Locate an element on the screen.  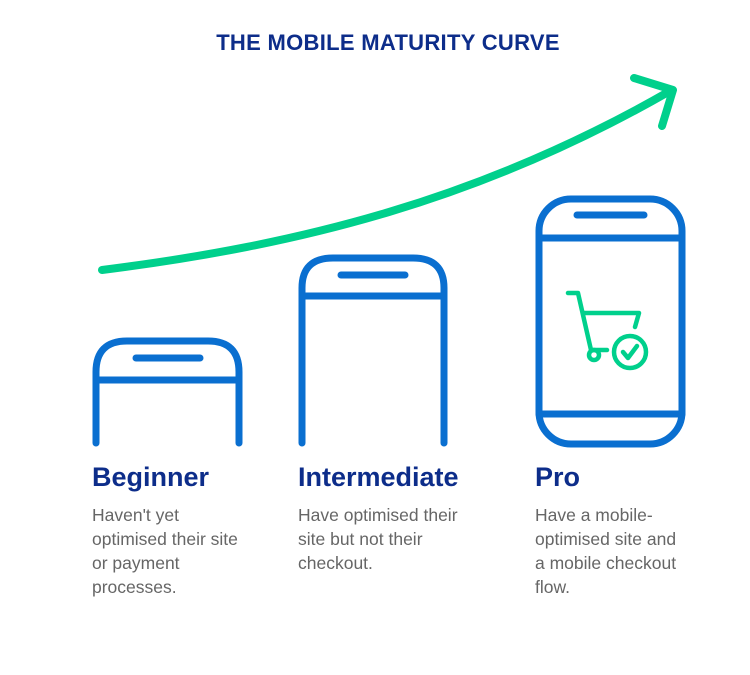
phone-beginner-icon is located at coordinates (167, 392).